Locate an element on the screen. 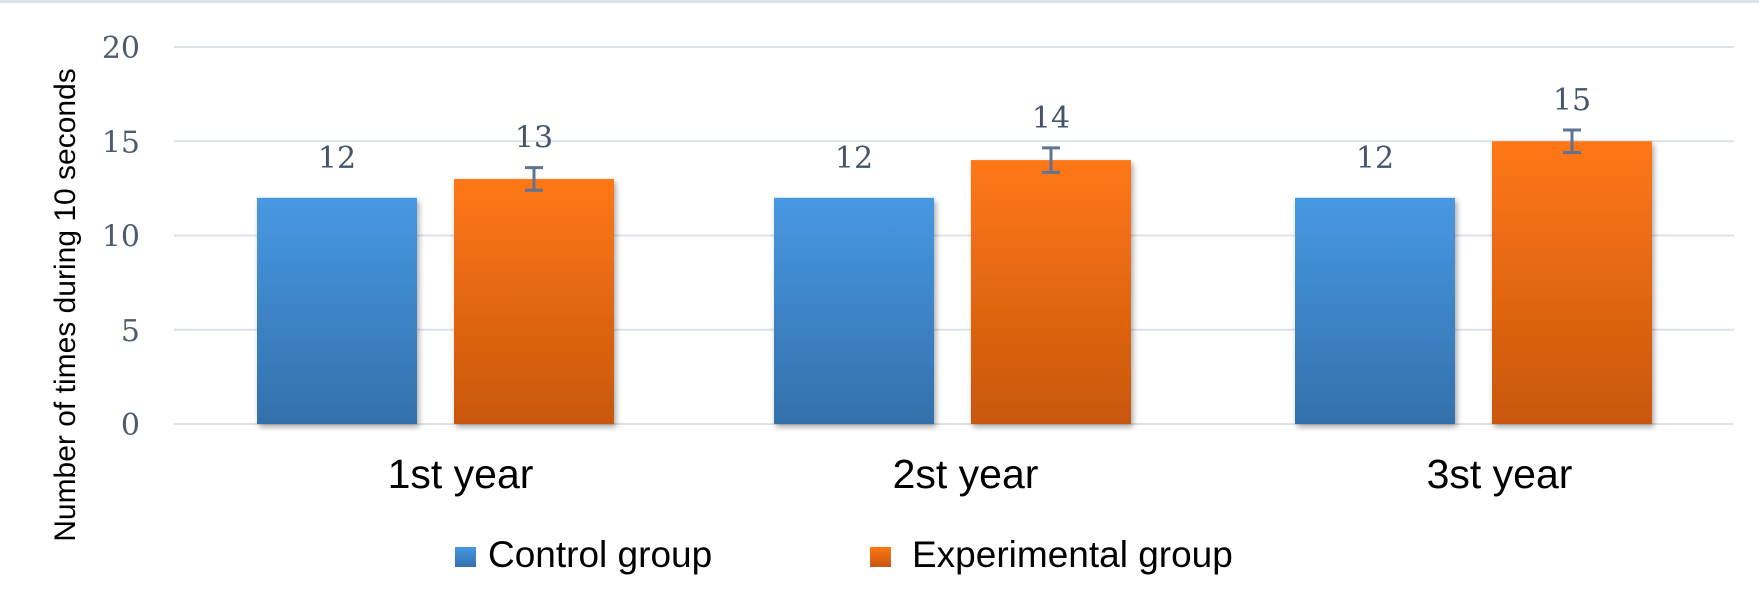  legend-item-experimental: Experimental group is located at coordinates (1051, 554).